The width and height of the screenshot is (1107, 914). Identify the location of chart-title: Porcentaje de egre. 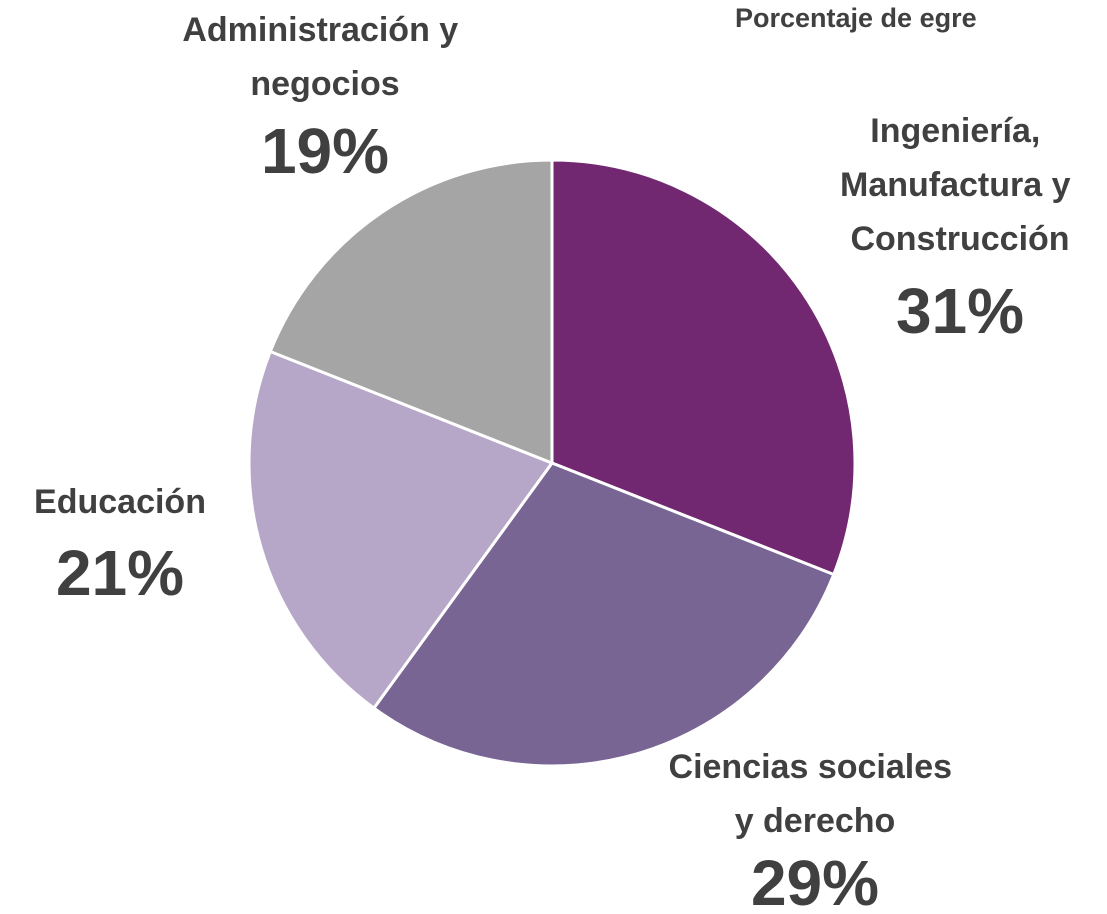
(856, 18).